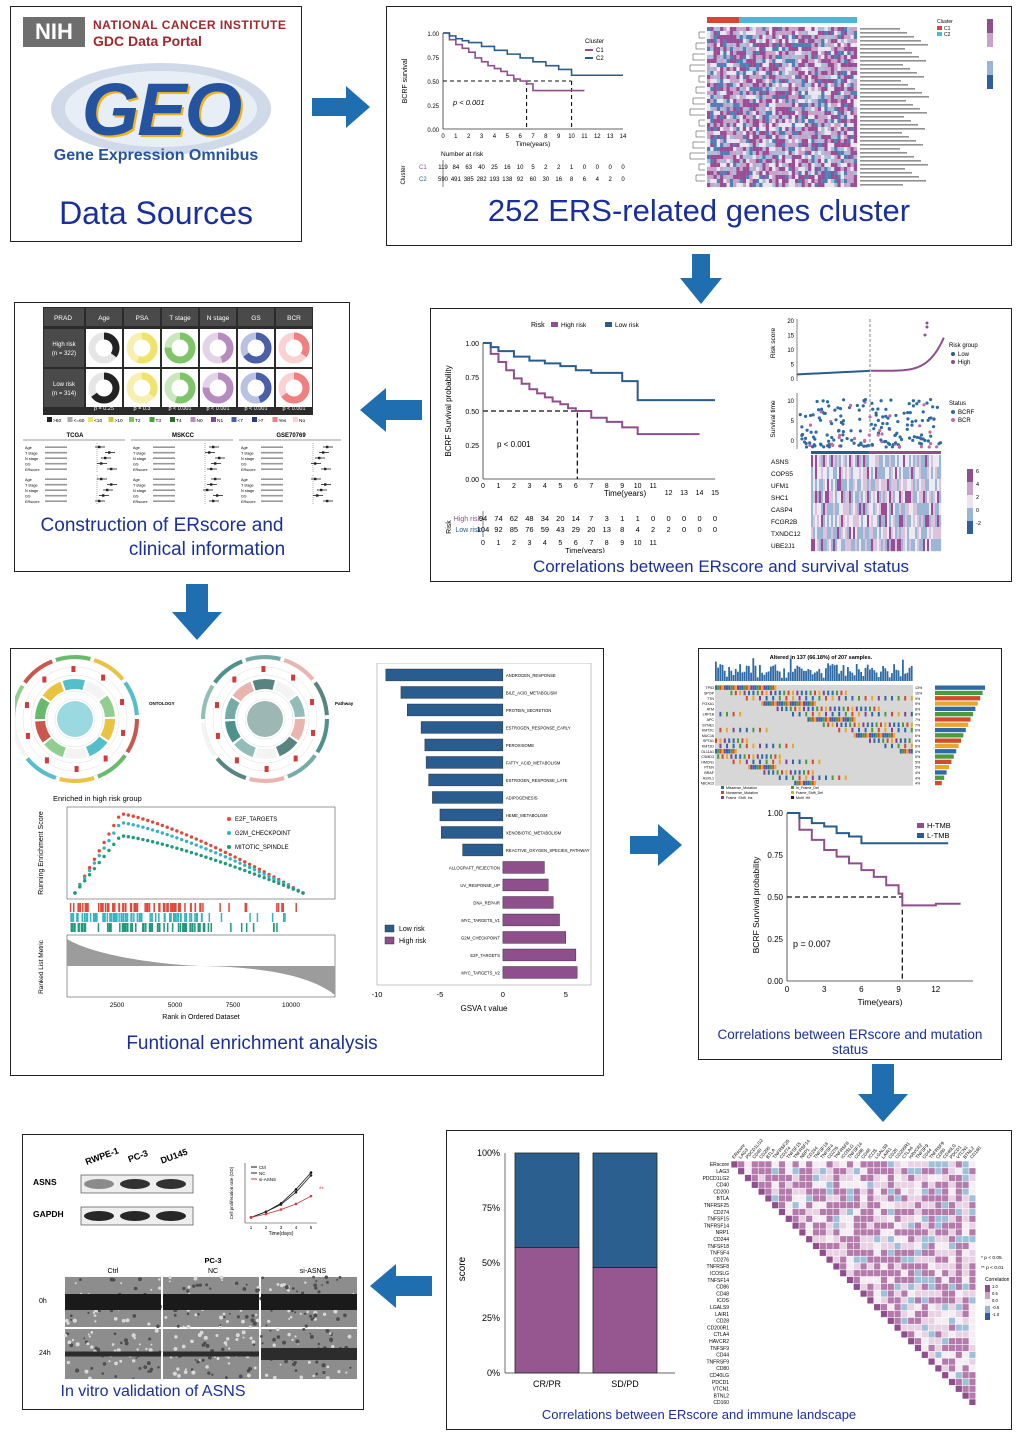 The height and width of the screenshot is (1438, 1020). I want to click on circos1-segment, so click(77, 779).